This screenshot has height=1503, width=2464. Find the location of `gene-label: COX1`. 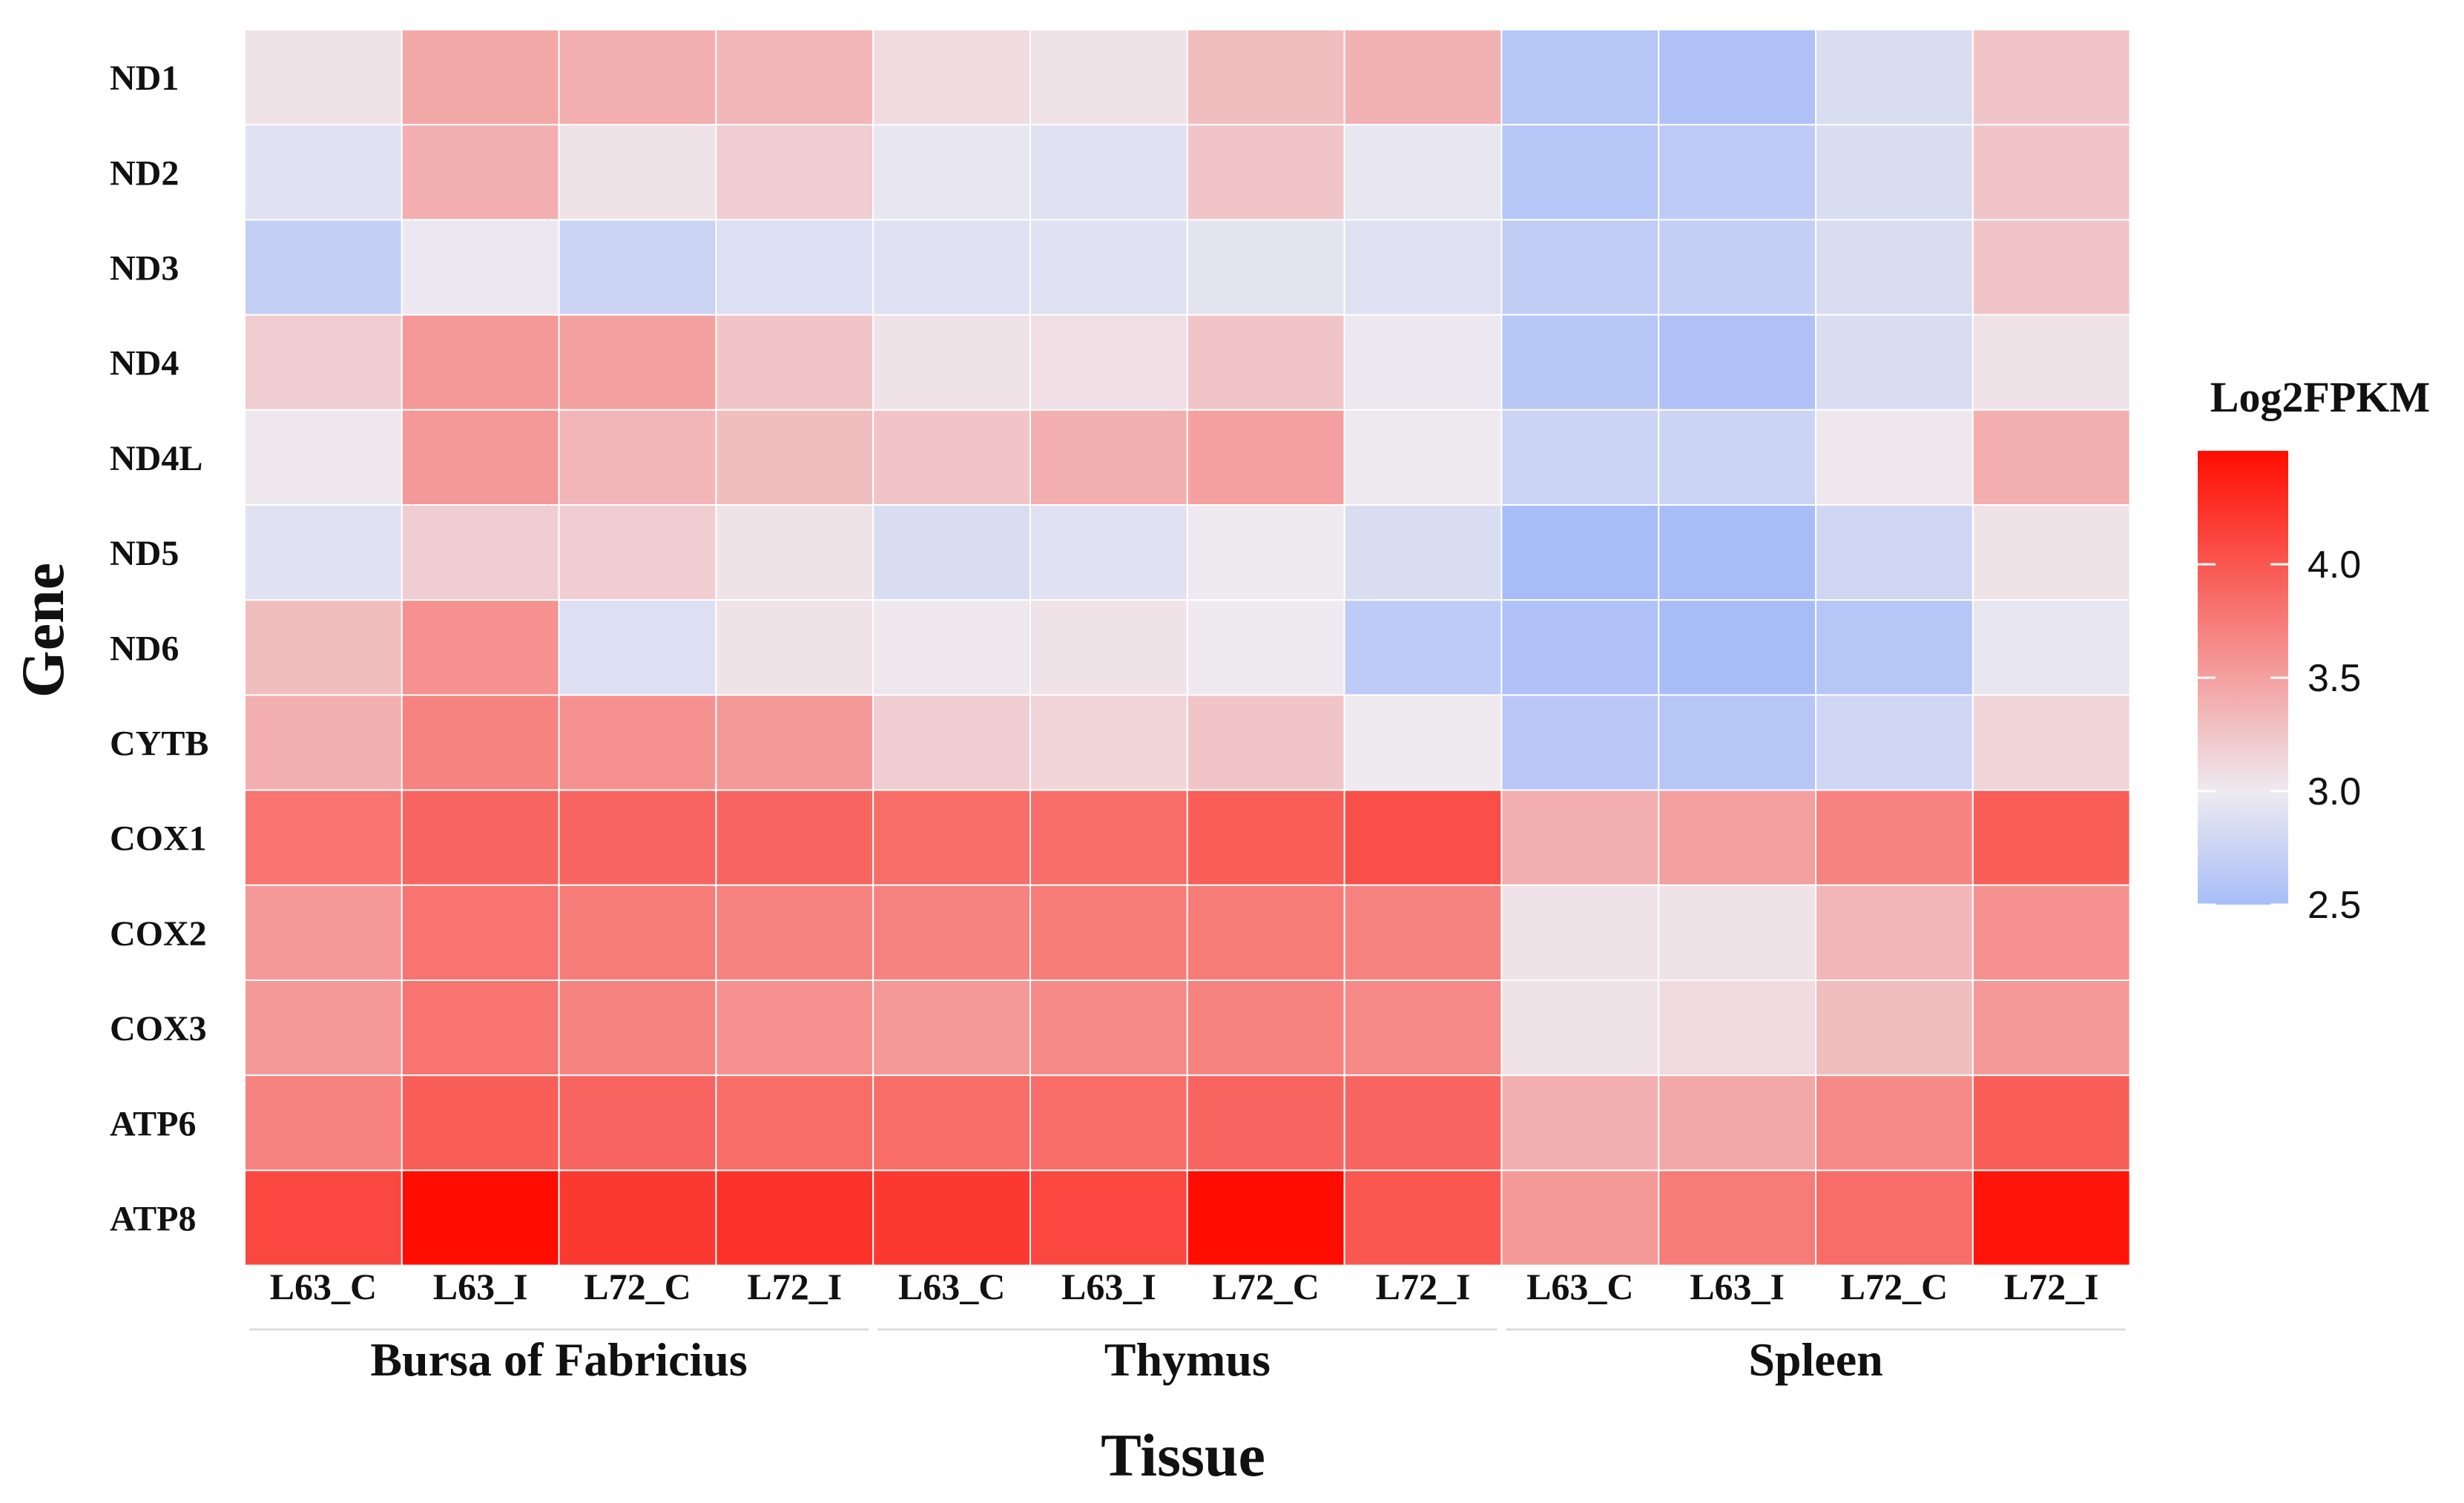

gene-label: COX1 is located at coordinates (159, 839).